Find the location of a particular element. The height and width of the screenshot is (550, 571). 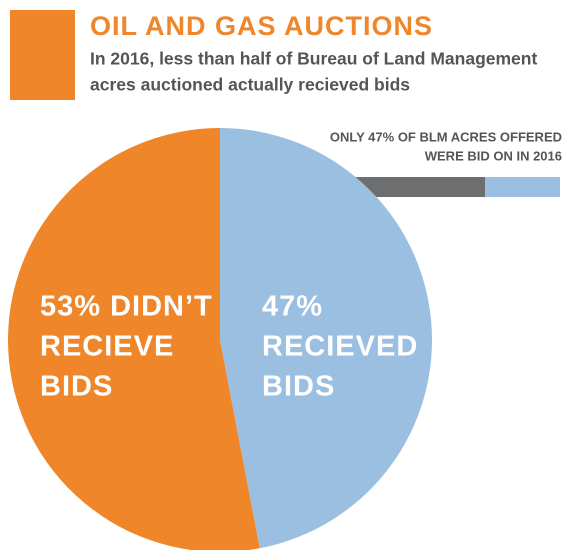

slice-label: RECIEVED is located at coordinates (340, 347).